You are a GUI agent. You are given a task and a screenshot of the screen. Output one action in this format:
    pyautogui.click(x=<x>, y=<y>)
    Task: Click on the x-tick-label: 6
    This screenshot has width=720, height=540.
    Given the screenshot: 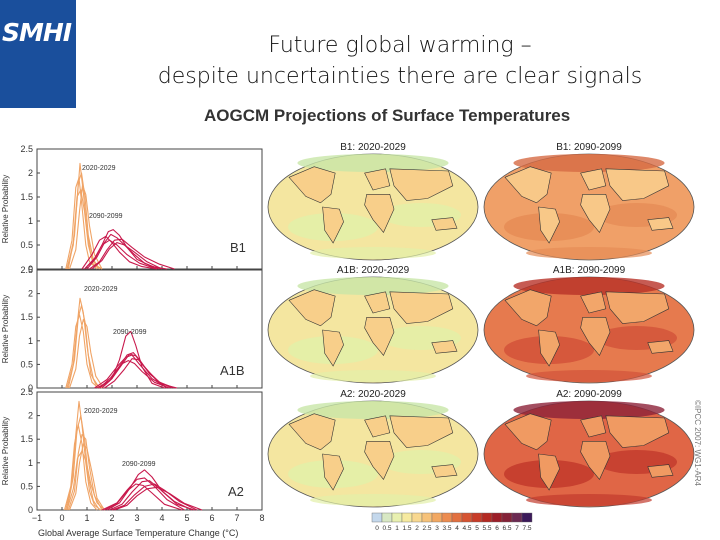 What is the action you would take?
    pyautogui.click(x=211, y=518)
    